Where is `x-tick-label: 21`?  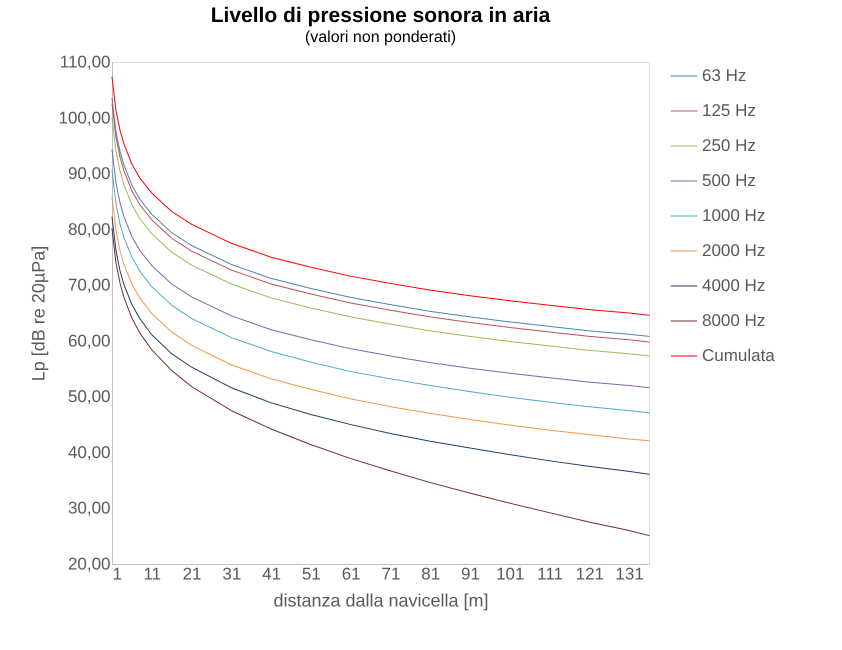
x-tick-label: 21 is located at coordinates (192, 574).